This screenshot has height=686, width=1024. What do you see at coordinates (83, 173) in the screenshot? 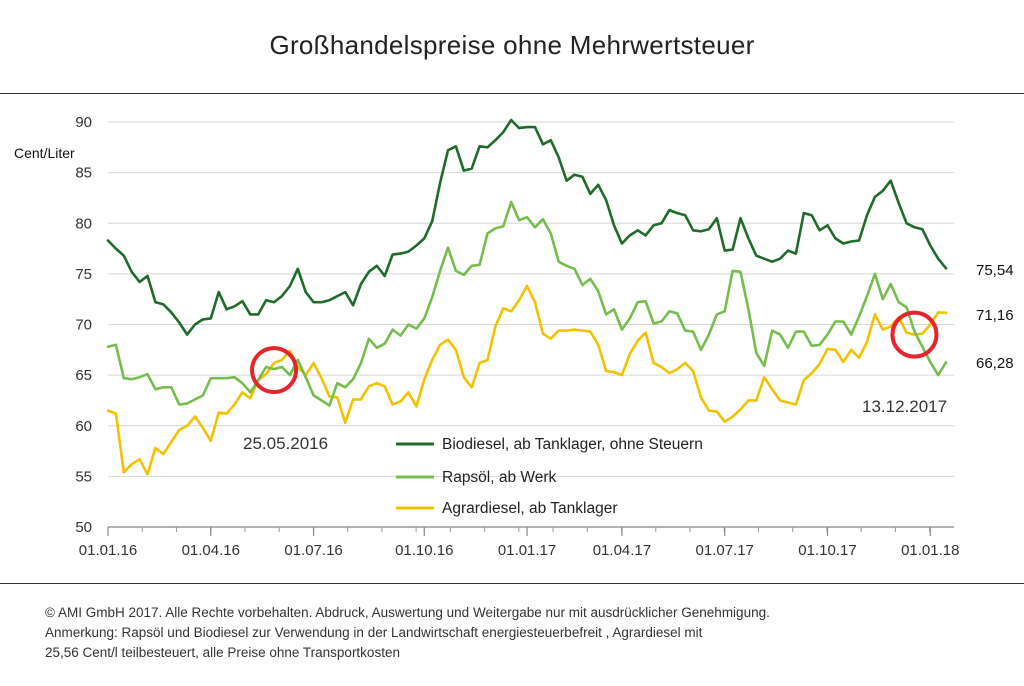
I see `y-tick-label-85: 85` at bounding box center [83, 173].